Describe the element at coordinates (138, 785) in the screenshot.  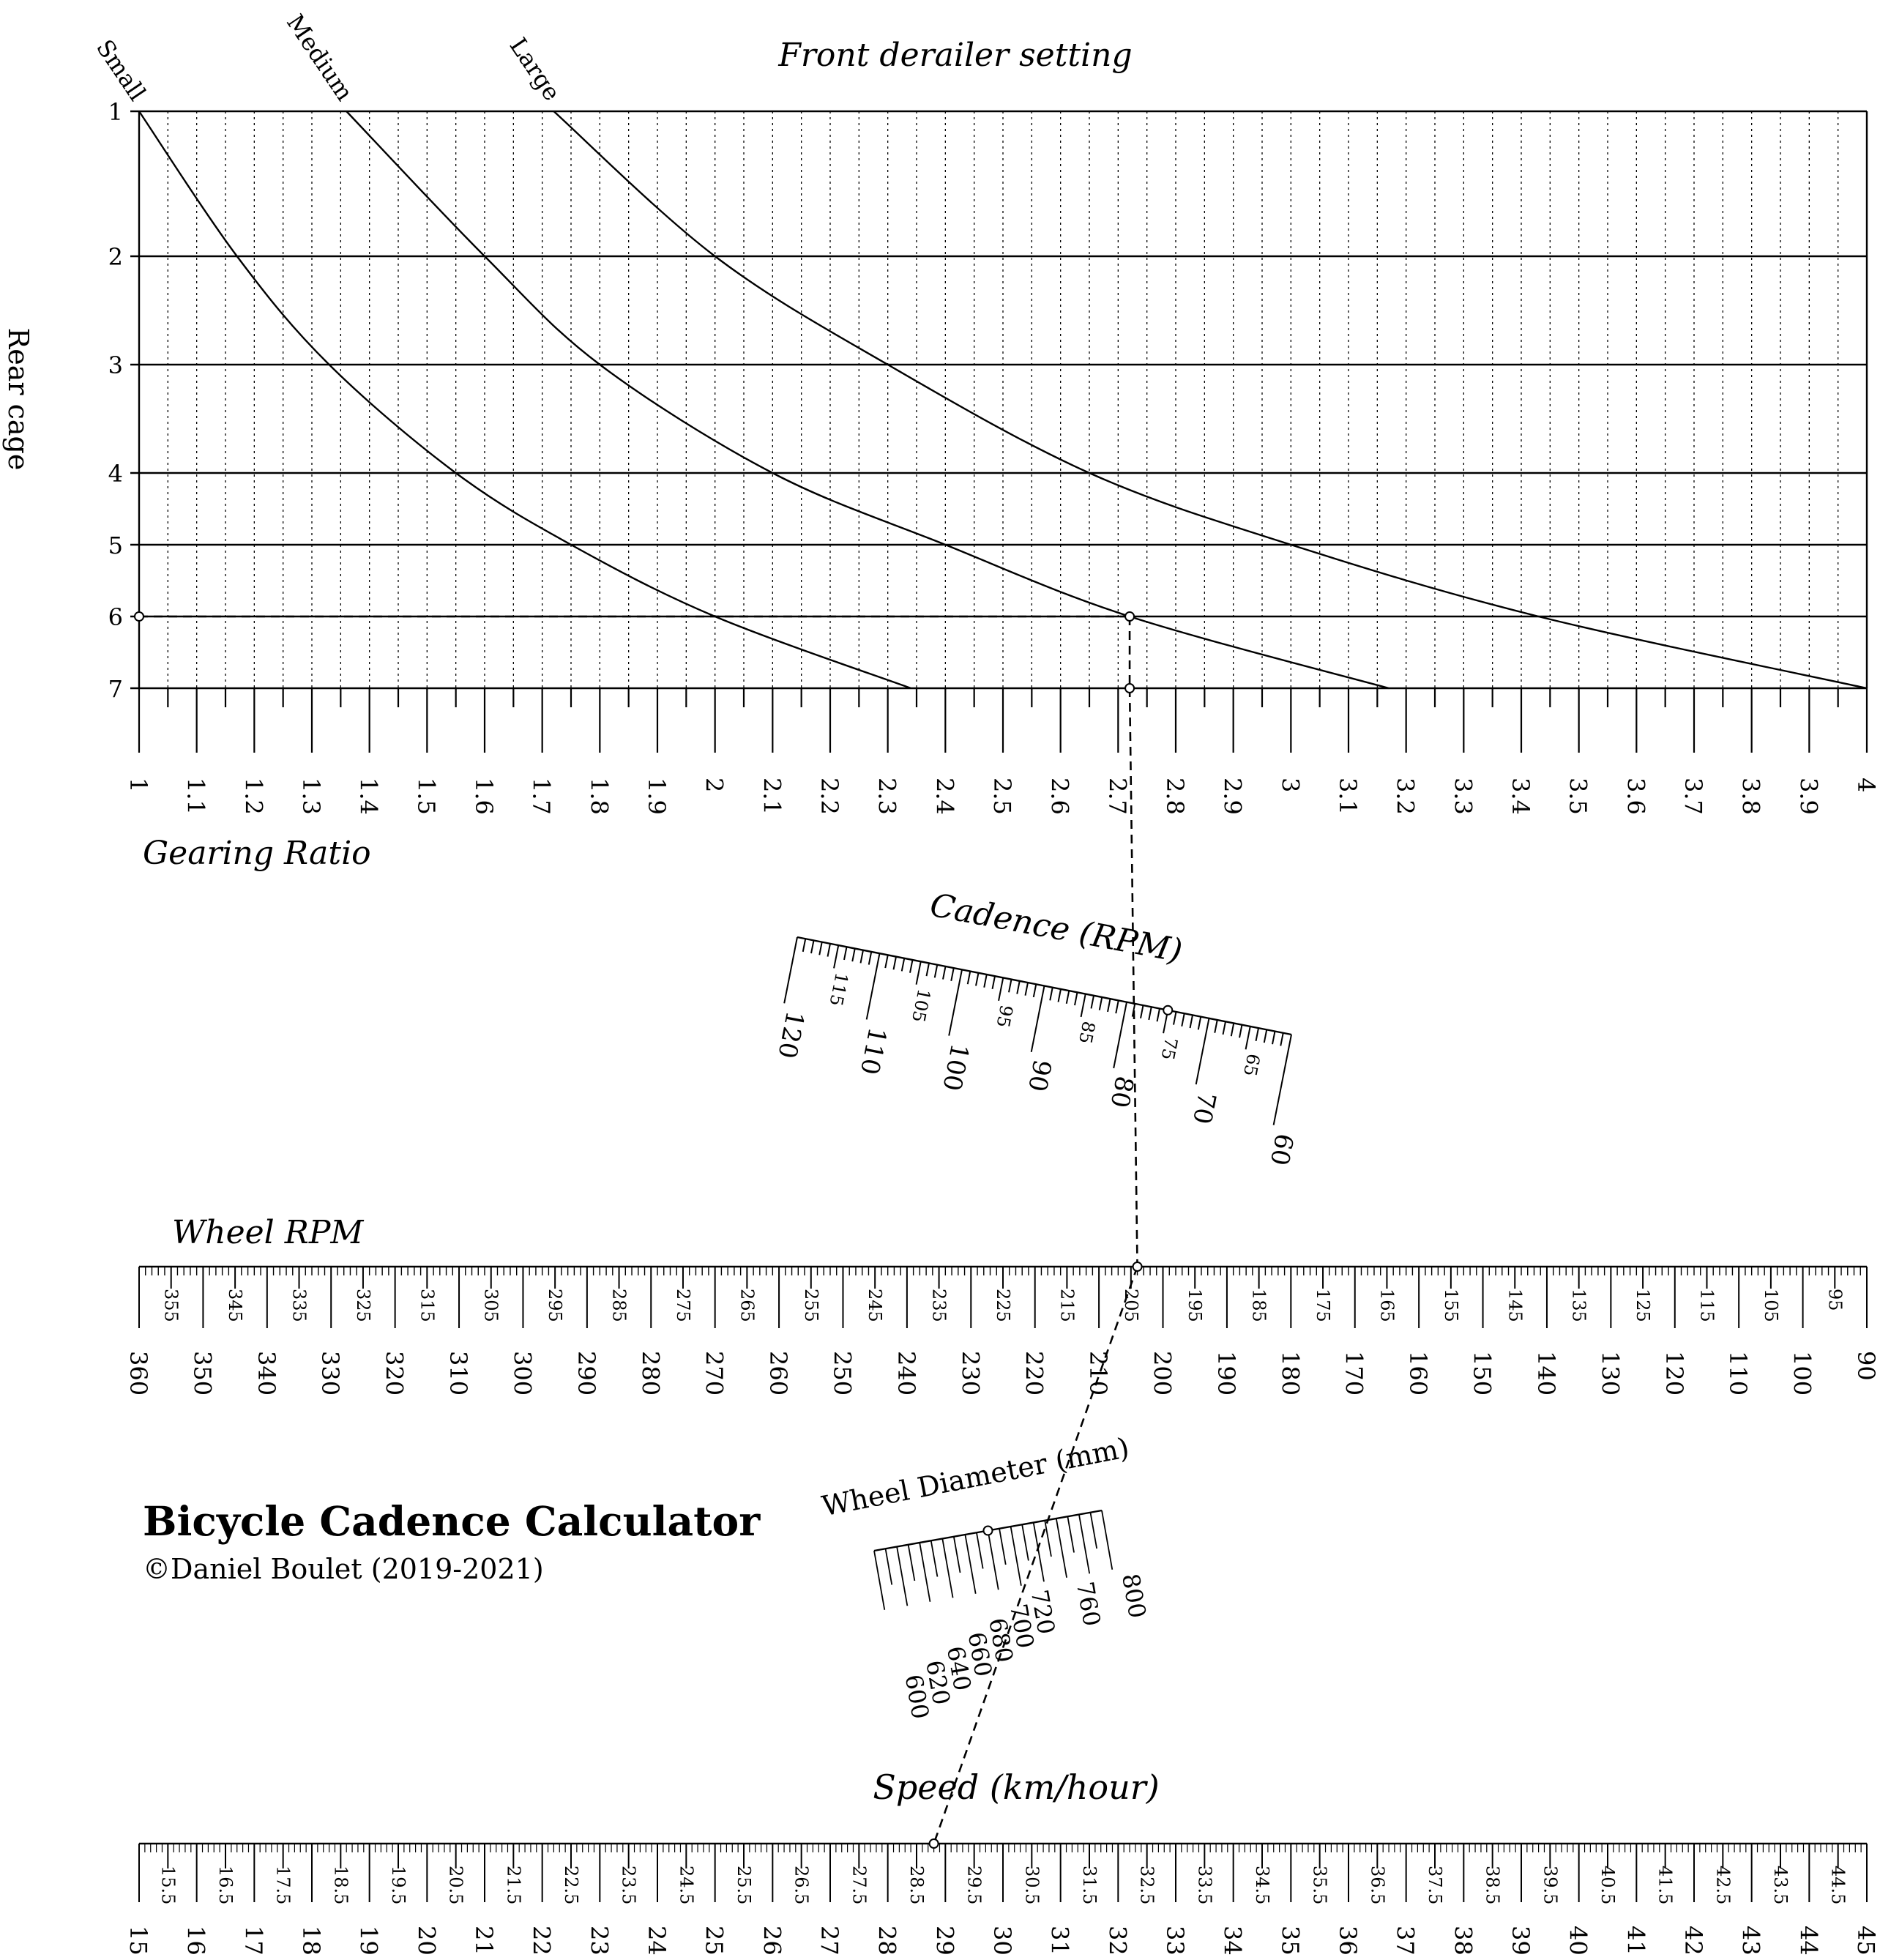
I see `ratio-tick-label: 1` at that location.